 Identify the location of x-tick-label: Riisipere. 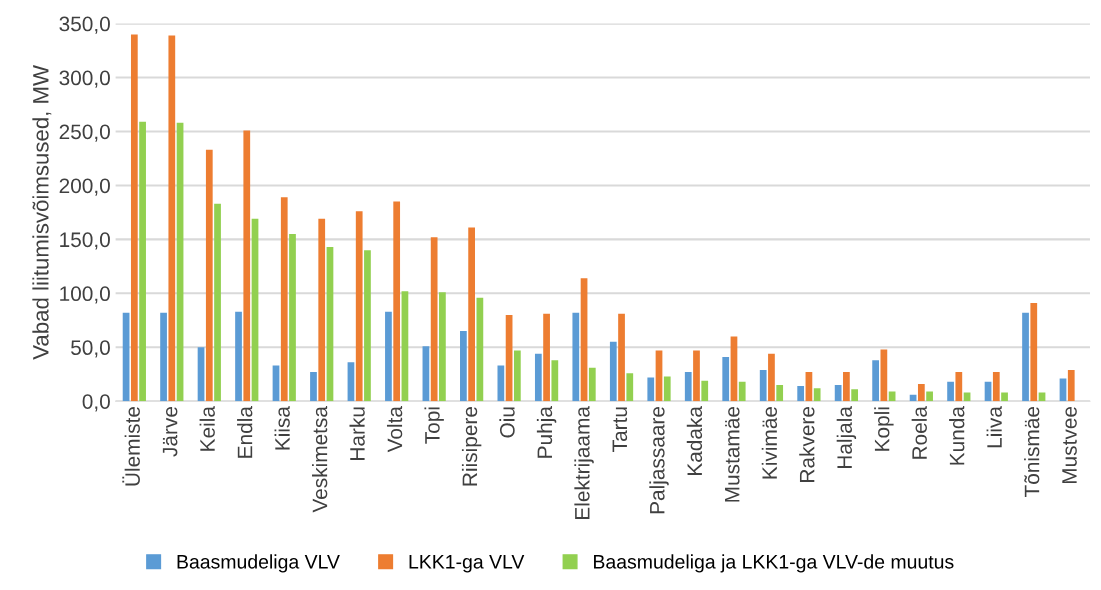
(471, 446).